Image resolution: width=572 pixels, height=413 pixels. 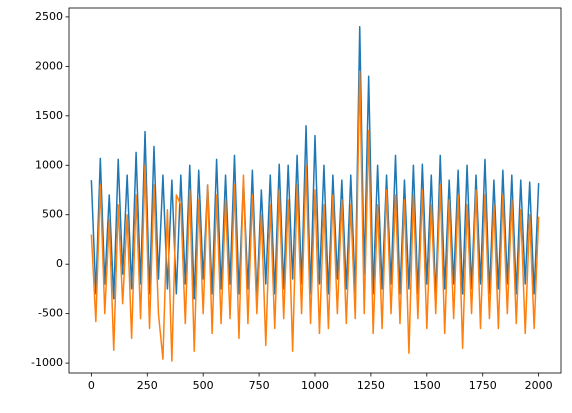 What do you see at coordinates (49, 164) in the screenshot?
I see `y-tick-label: 1000` at bounding box center [49, 164].